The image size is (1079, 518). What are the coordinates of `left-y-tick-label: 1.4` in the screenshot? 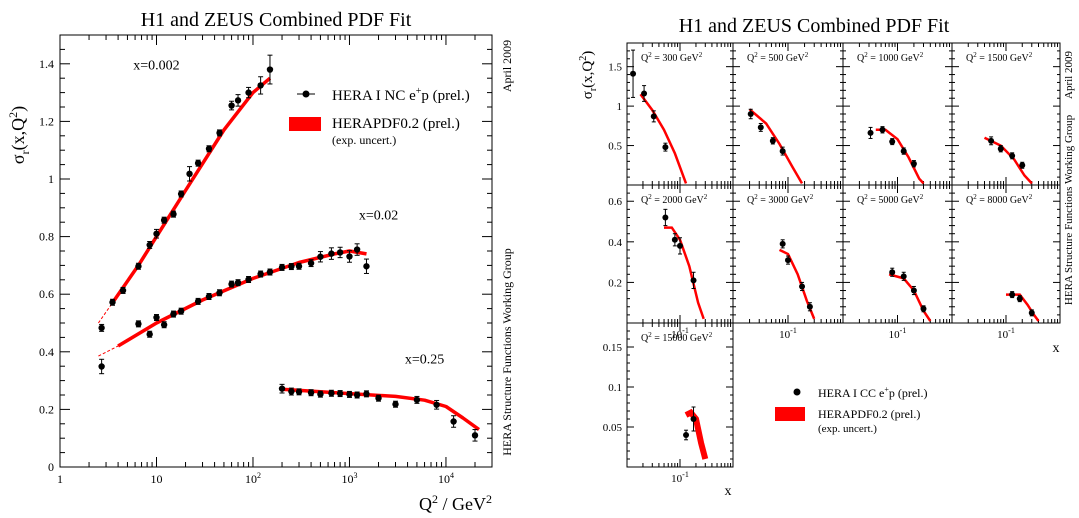 It's located at (46, 64).